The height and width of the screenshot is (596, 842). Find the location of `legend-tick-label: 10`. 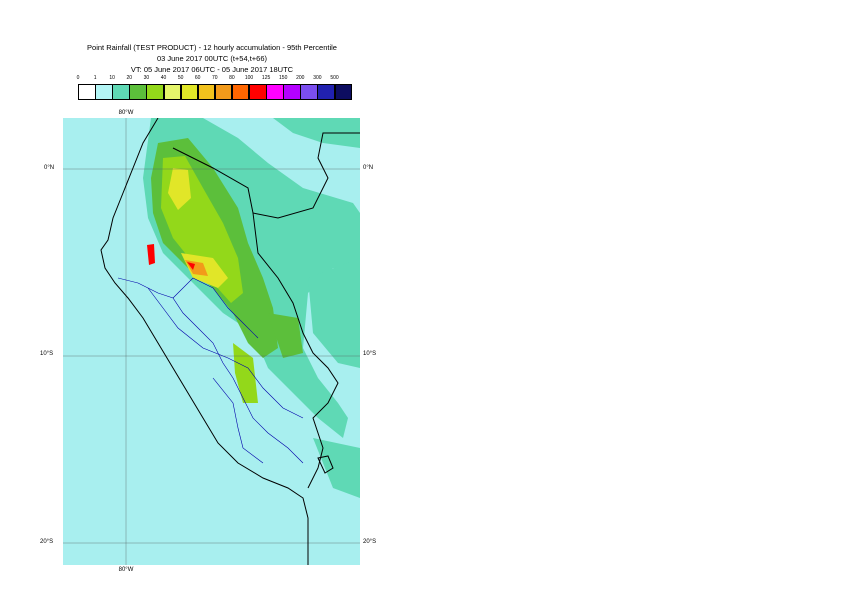

legend-tick-label: 10 is located at coordinates (112, 78).